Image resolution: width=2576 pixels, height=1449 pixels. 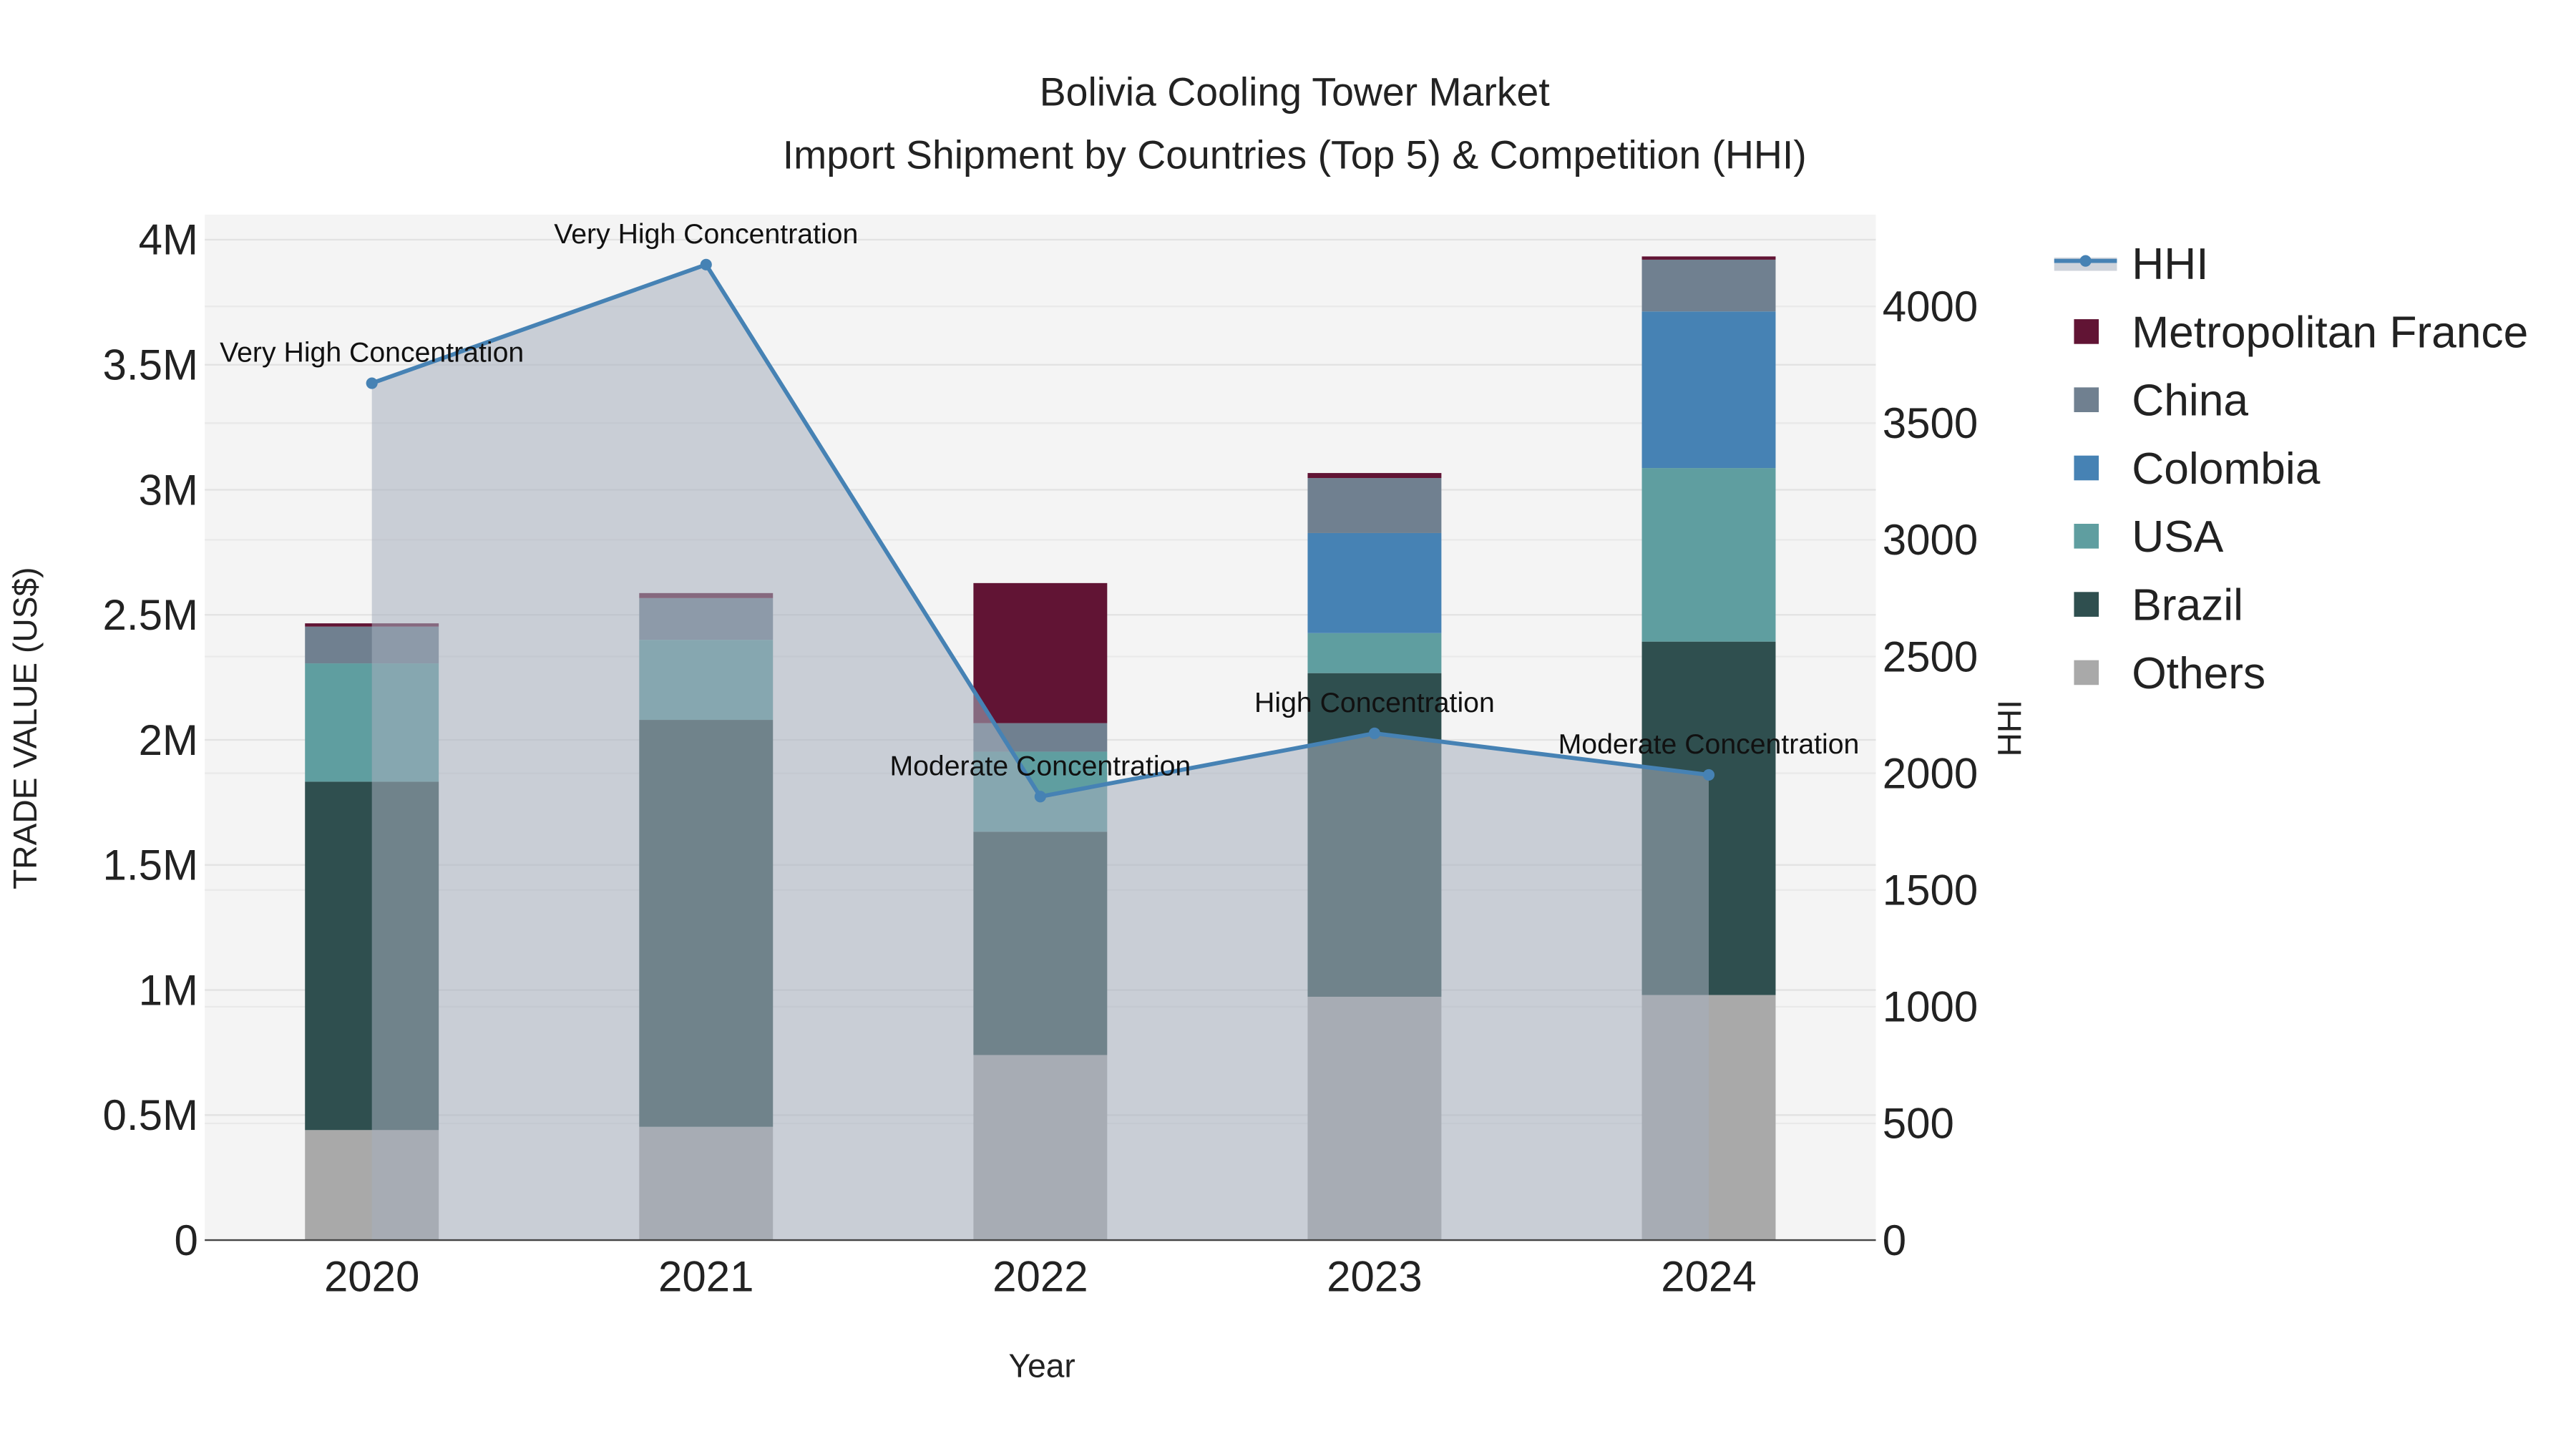 What do you see at coordinates (705, 1277) in the screenshot?
I see `x-tick-label: 2021` at bounding box center [705, 1277].